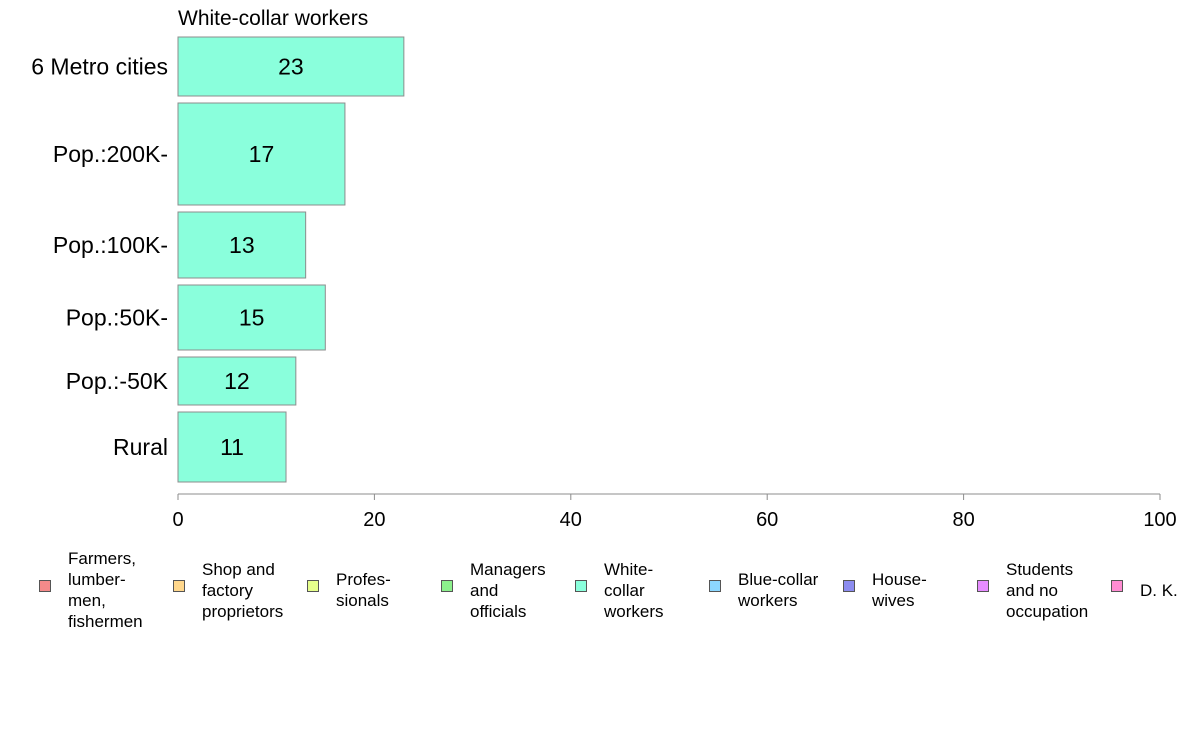 The height and width of the screenshot is (736, 1188). I want to click on legend-label: Shop and factory proprietors, so click(243, 590).